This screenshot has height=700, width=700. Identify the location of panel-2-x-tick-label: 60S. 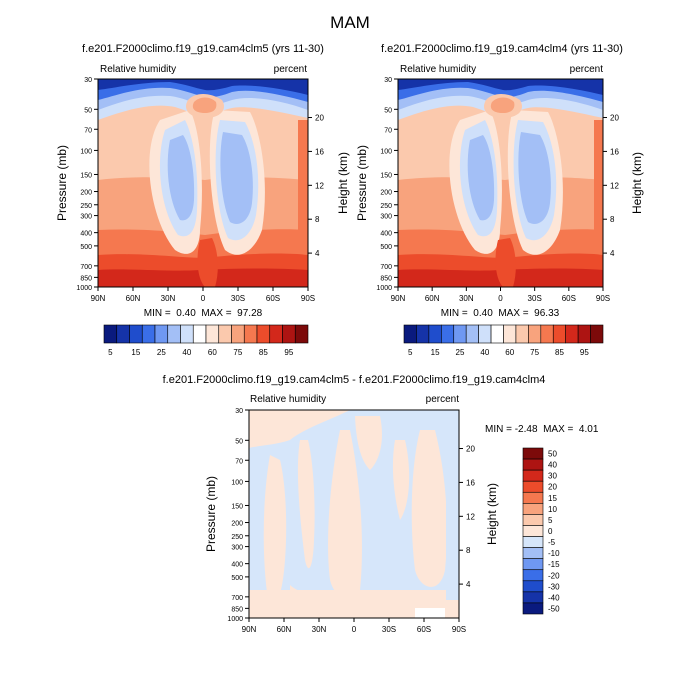
(569, 298).